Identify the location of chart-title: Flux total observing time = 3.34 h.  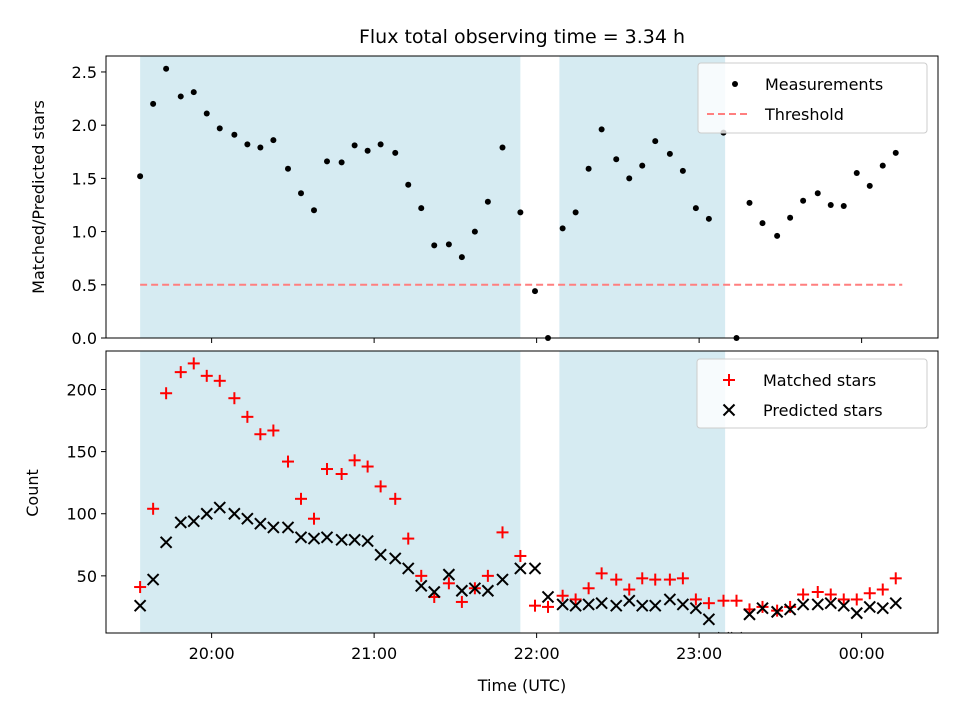
(522, 37).